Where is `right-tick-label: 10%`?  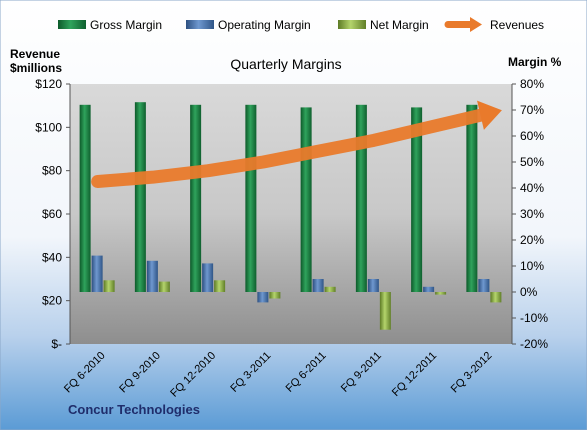
right-tick-label: 10% is located at coordinates (532, 266).